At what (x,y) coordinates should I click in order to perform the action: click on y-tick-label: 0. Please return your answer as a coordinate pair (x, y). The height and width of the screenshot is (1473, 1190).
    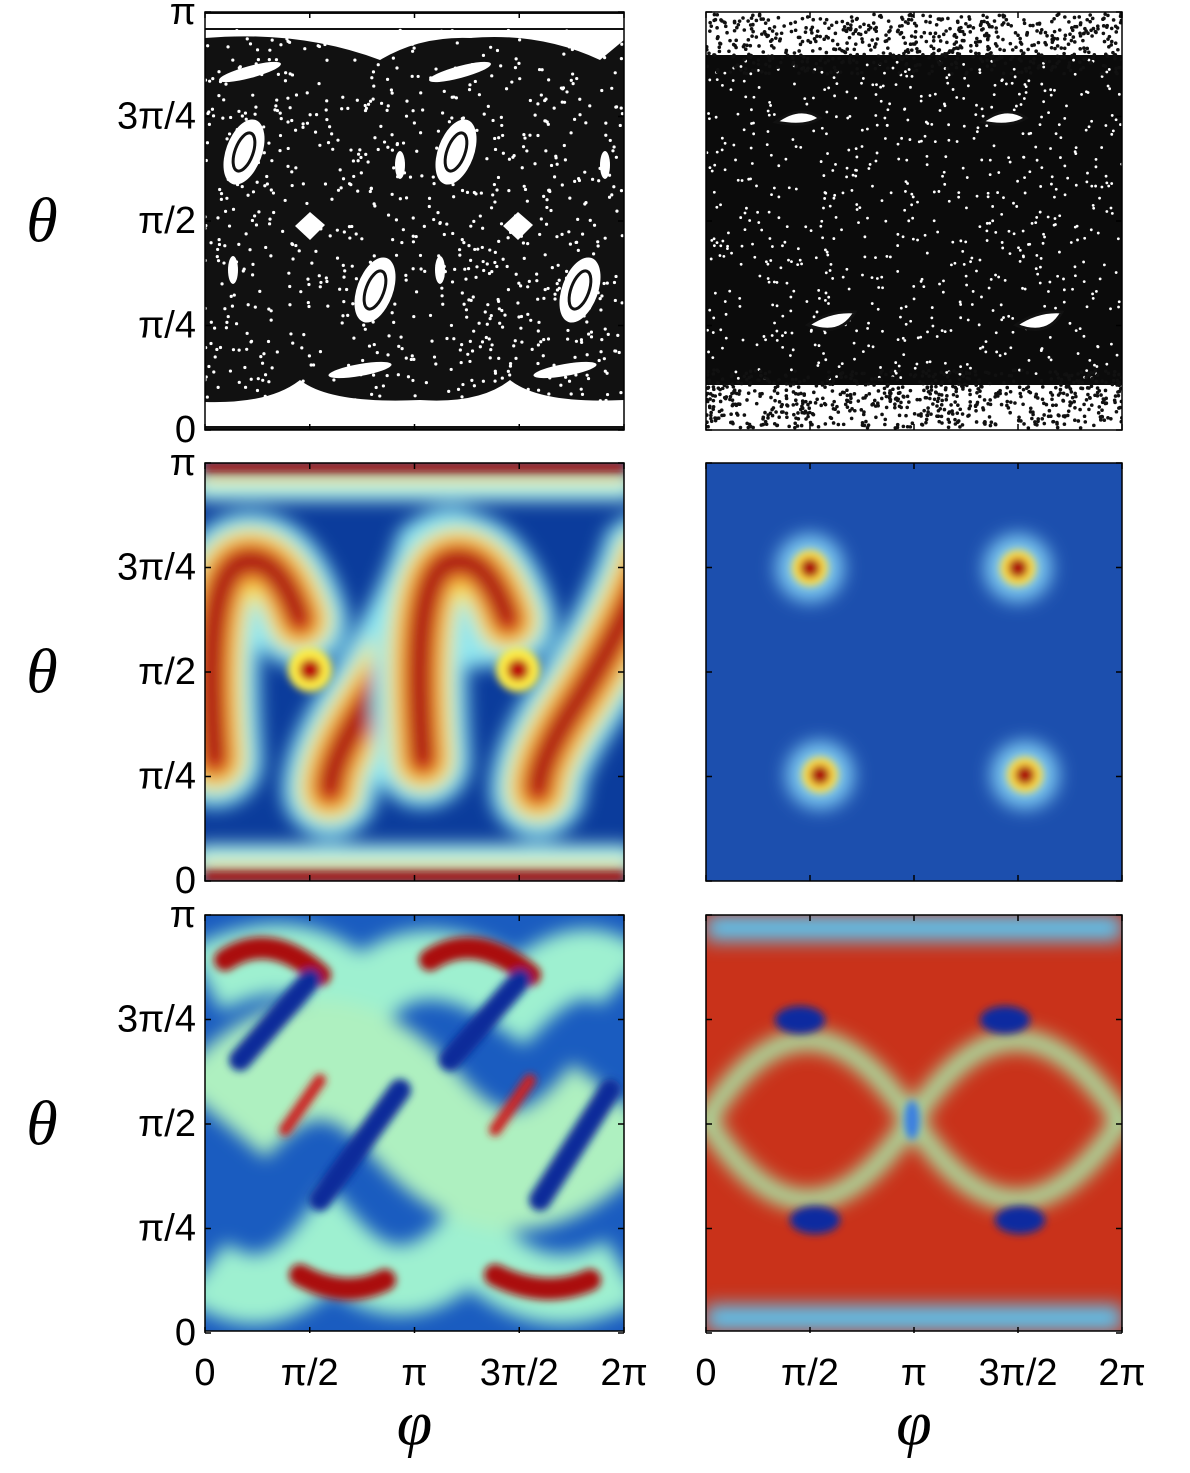
    Looking at the image, I should click on (185, 1333).